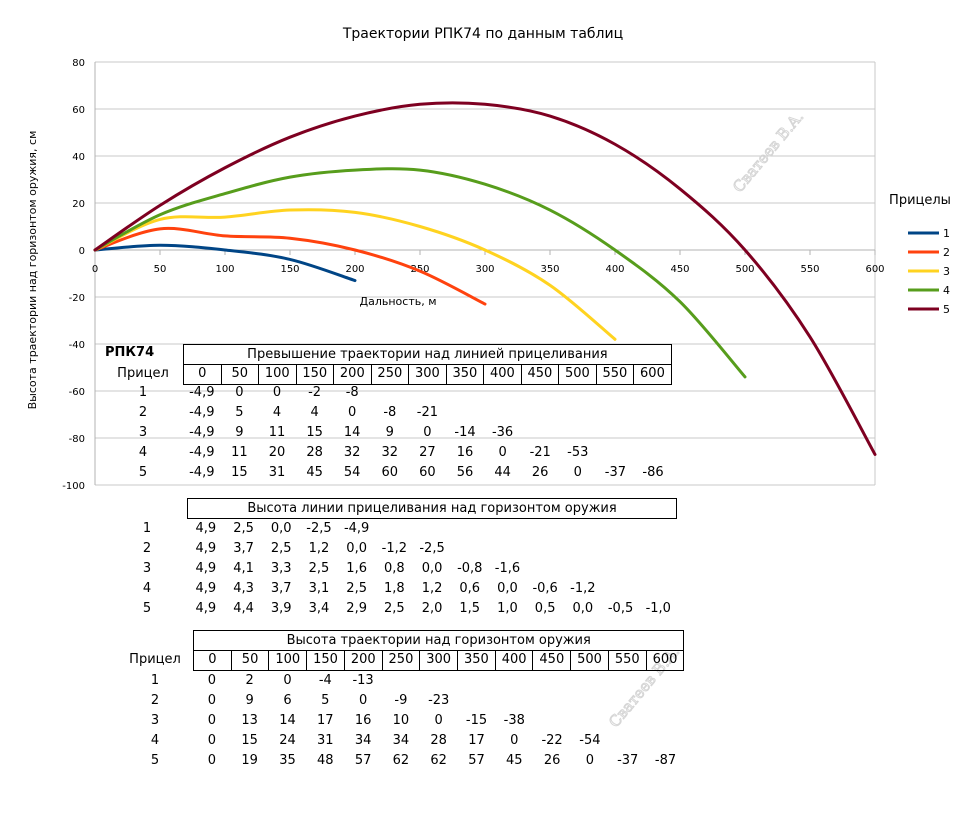 The image size is (971, 831). What do you see at coordinates (502, 374) in the screenshot?
I see `column-header: 400` at bounding box center [502, 374].